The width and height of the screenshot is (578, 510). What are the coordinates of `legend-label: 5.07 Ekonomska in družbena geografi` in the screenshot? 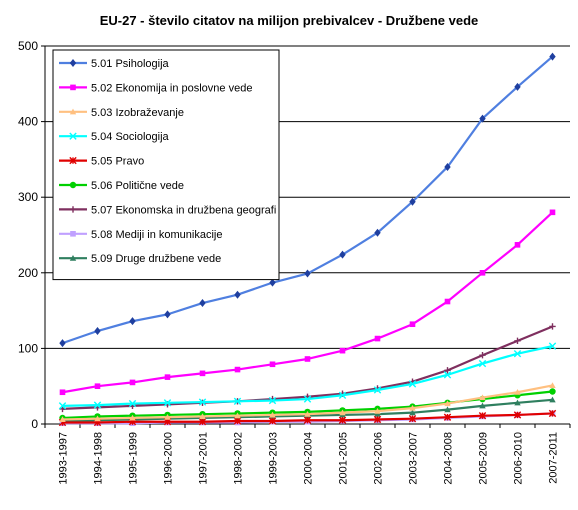 It's located at (183, 210).